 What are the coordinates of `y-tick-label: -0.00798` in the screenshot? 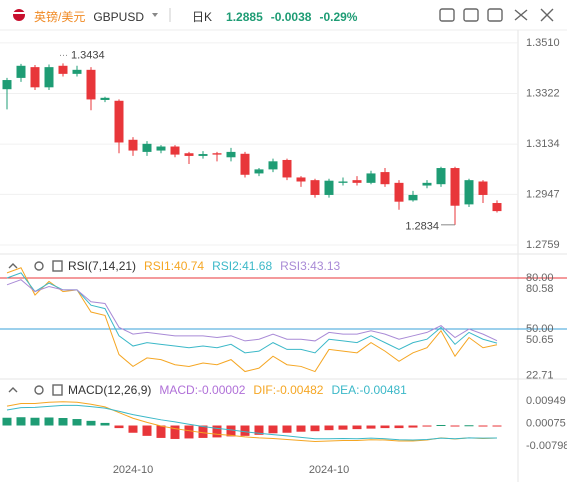 It's located at (546, 446).